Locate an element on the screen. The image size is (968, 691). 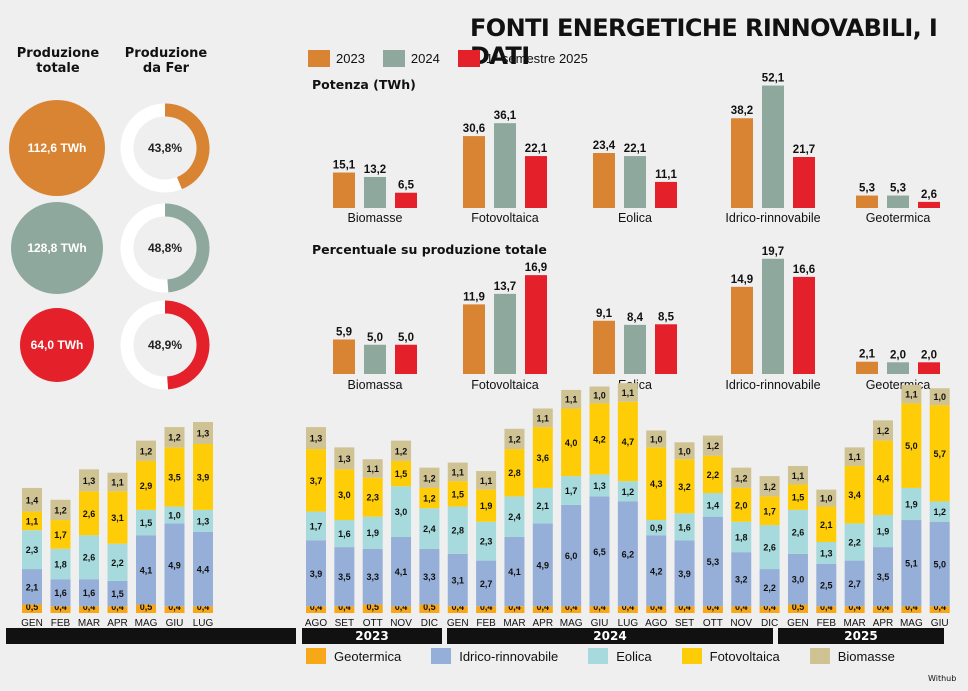
month-label: APR is located at coordinates (883, 623).